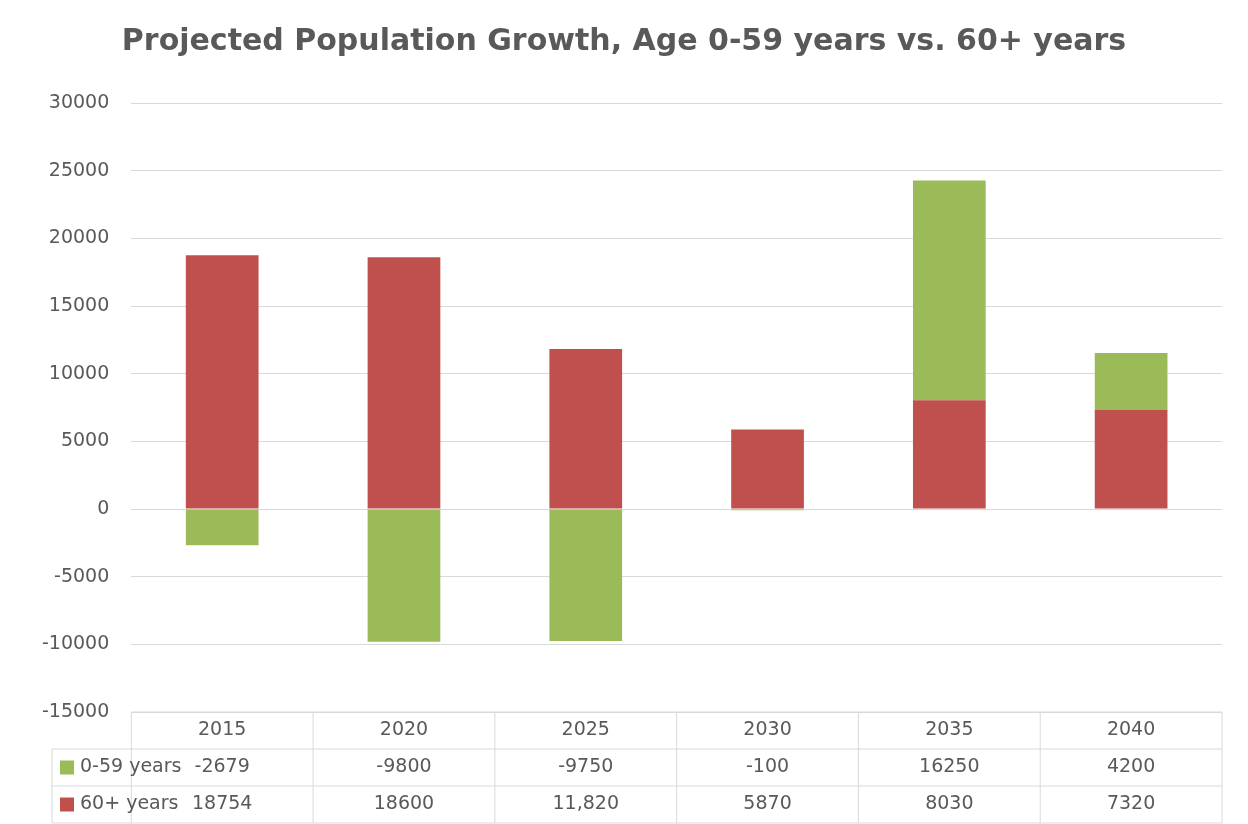  Describe the element at coordinates (85, 439) in the screenshot. I see `y-tick-label: 5000` at that location.